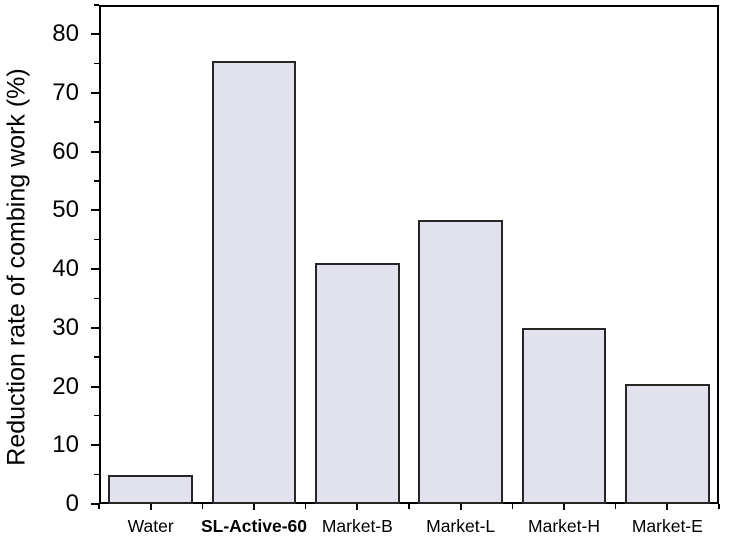 The height and width of the screenshot is (540, 741). What do you see at coordinates (253, 526) in the screenshot?
I see `x-category-label: SL-Active-60` at bounding box center [253, 526].